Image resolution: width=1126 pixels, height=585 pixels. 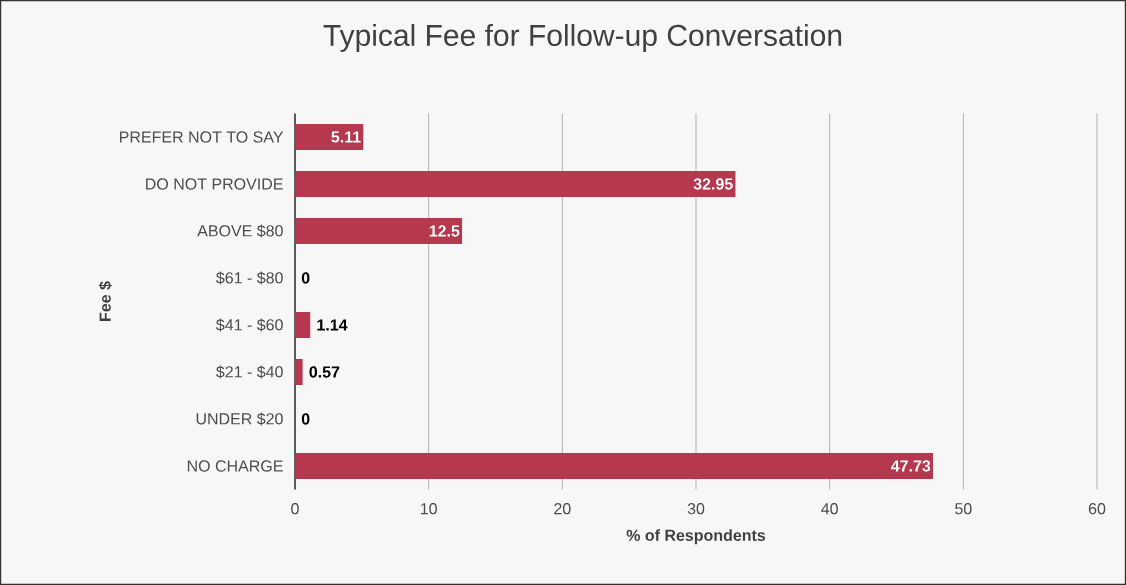 I want to click on data-label: 1.14, so click(x=332, y=325).